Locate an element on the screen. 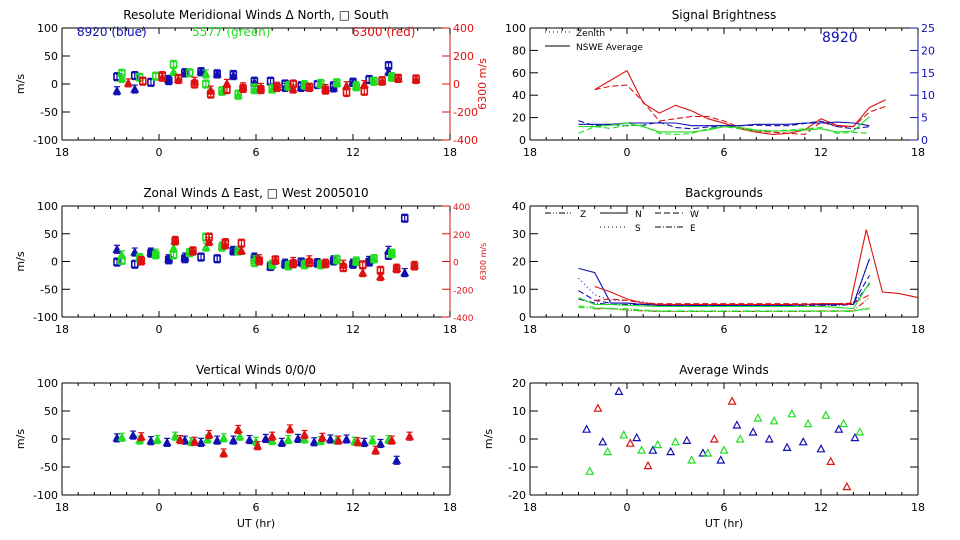 This screenshot has width=960, height=540. y-tick-label: -50 is located at coordinates (49, 467).